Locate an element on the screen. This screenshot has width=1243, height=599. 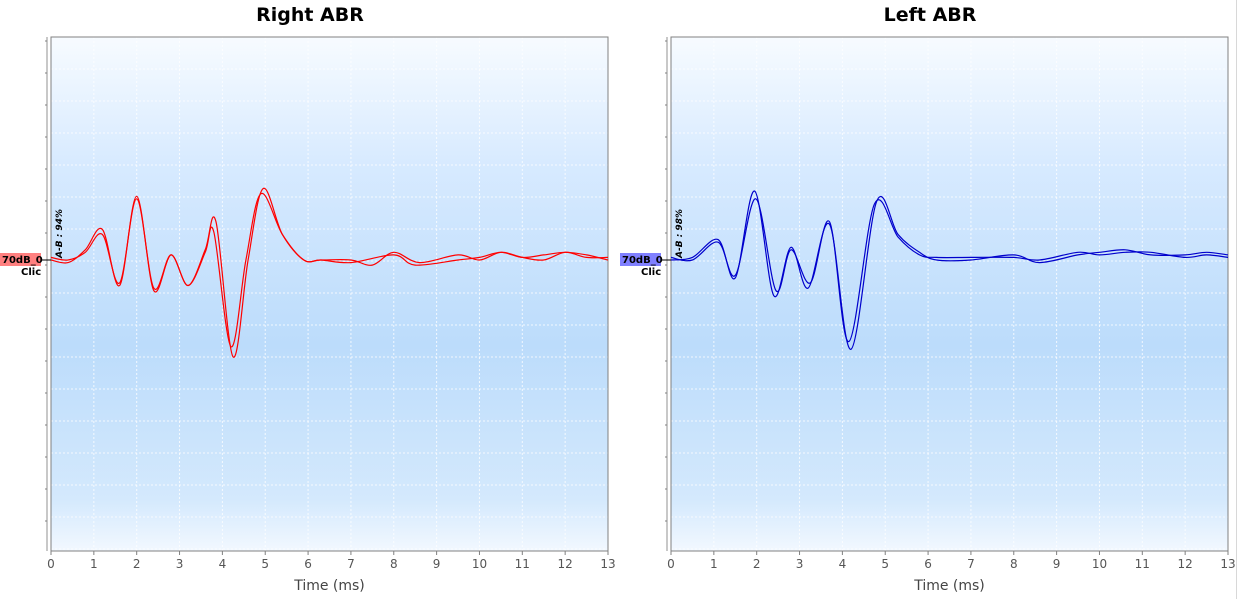
ab-correlation-label: A-B : 98% is located at coordinates (680, 234).